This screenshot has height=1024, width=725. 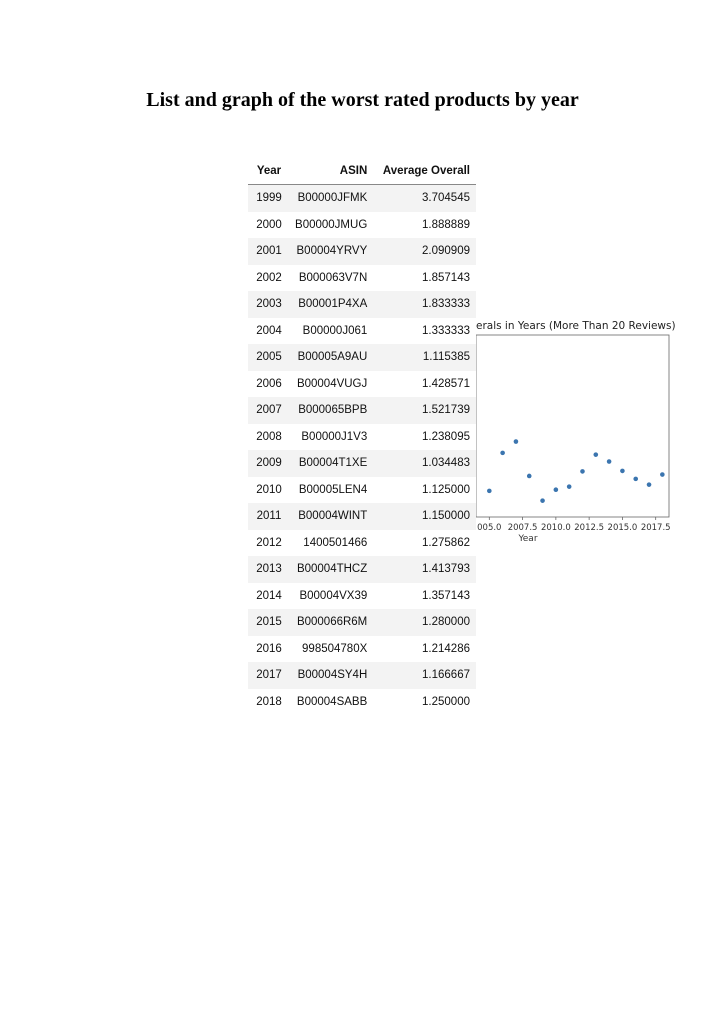 What do you see at coordinates (424, 463) in the screenshot?
I see `cell-average-overall: 1.034483` at bounding box center [424, 463].